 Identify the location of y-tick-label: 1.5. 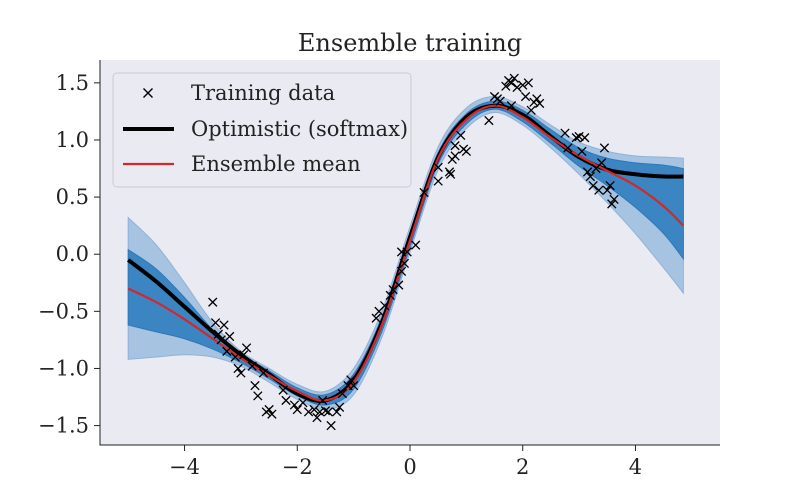
(72, 83).